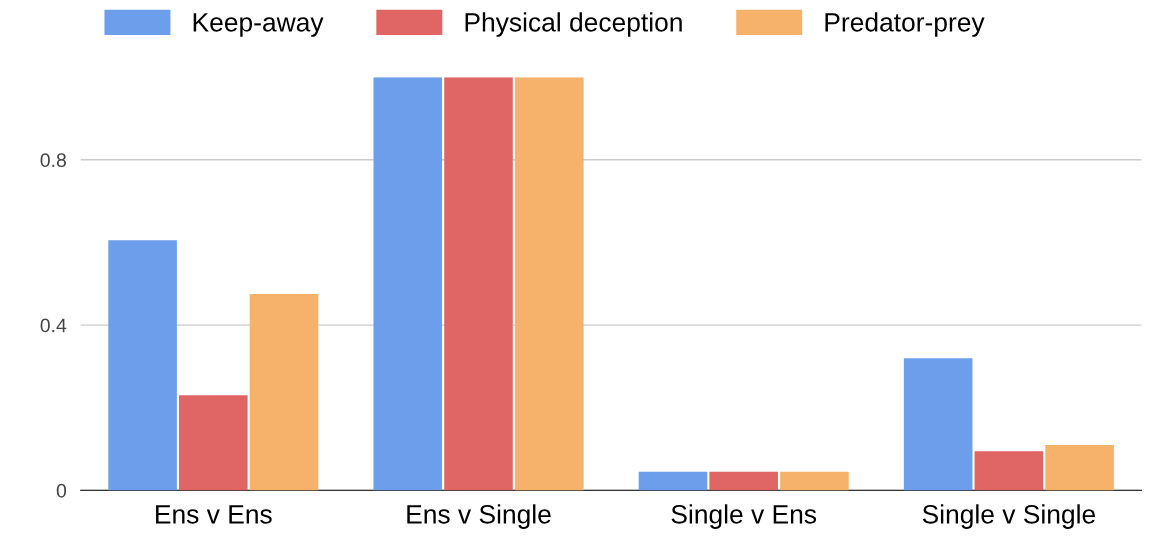 This screenshot has height=551, width=1153. What do you see at coordinates (573, 24) in the screenshot?
I see `legend-label: Physical deception` at bounding box center [573, 24].